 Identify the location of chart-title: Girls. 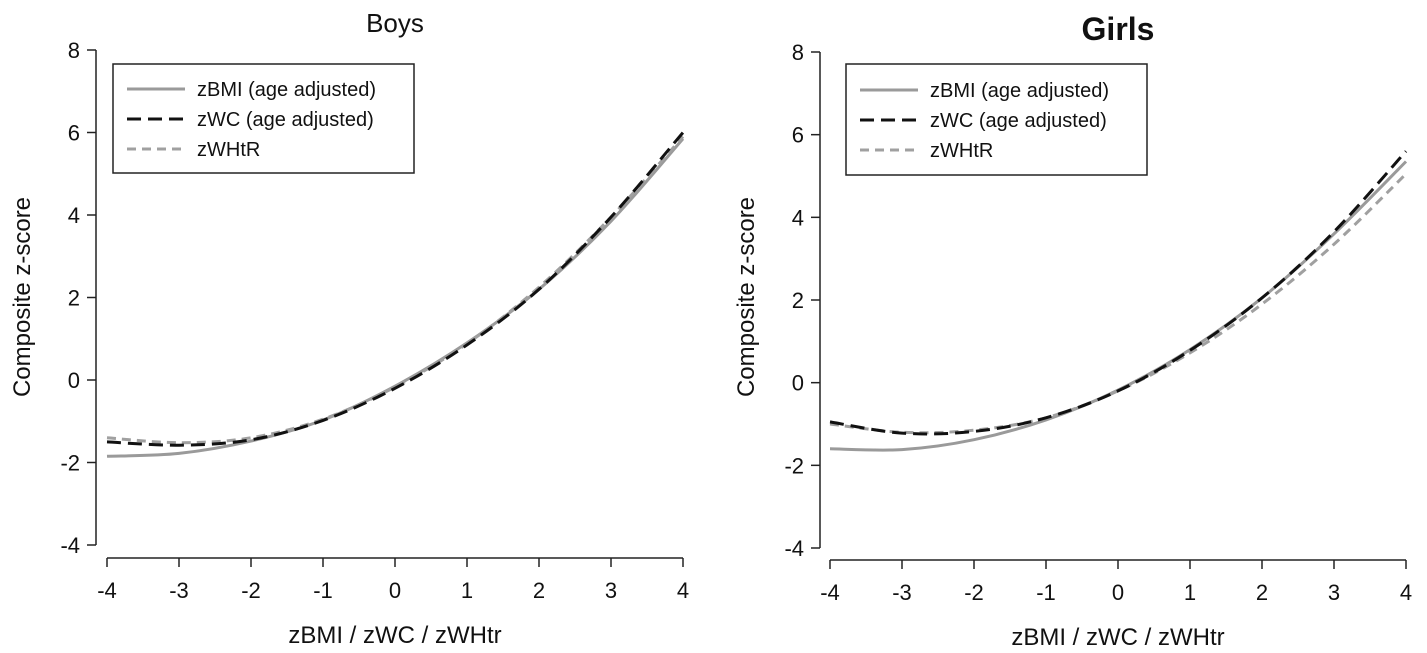
(1118, 29).